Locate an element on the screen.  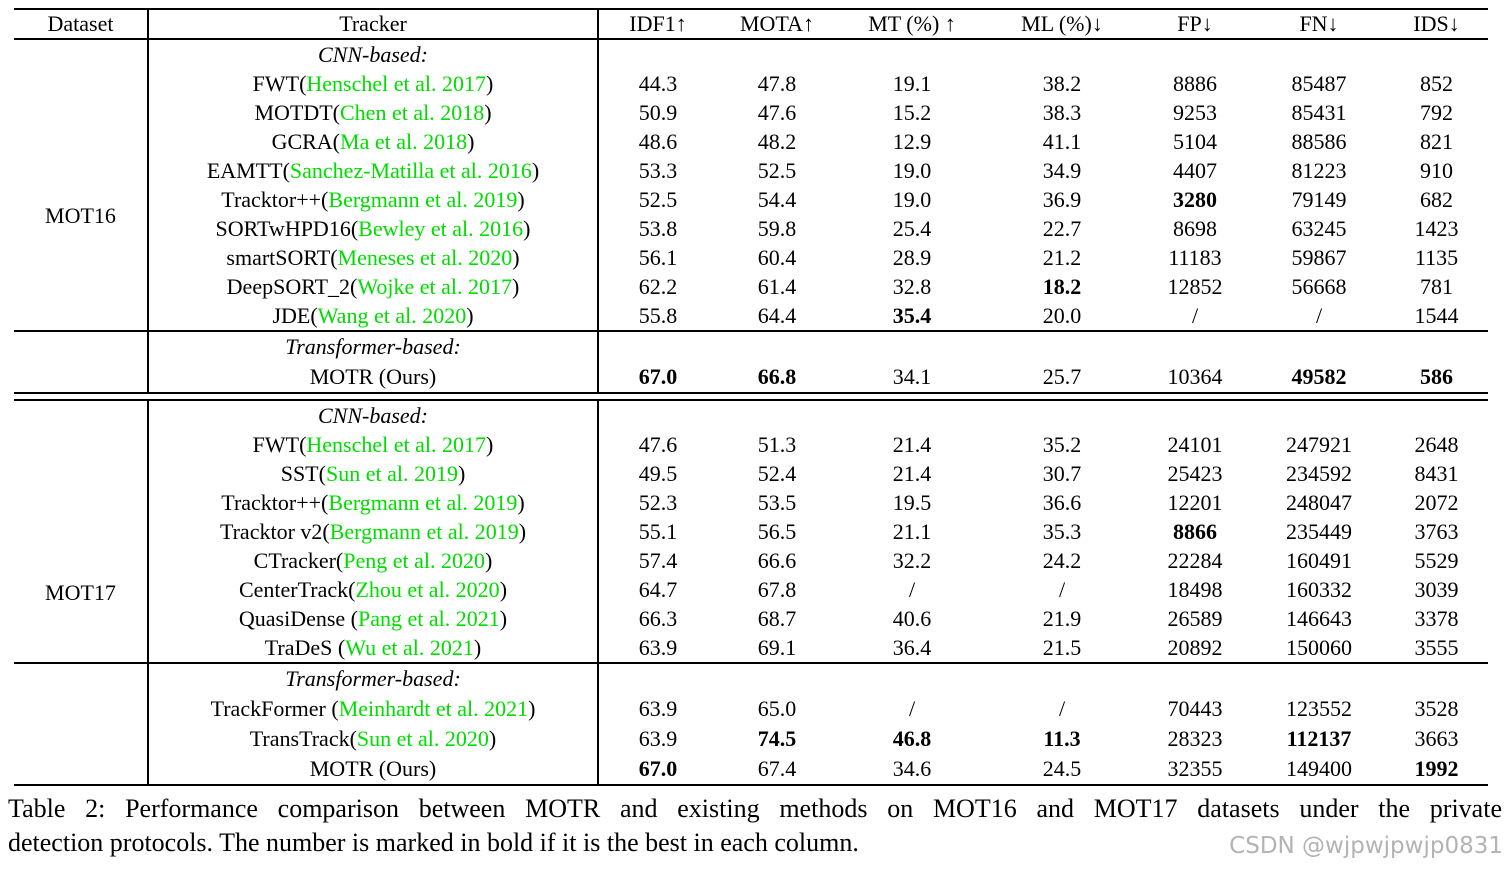
cell-mt: 12.9 is located at coordinates (912, 141).